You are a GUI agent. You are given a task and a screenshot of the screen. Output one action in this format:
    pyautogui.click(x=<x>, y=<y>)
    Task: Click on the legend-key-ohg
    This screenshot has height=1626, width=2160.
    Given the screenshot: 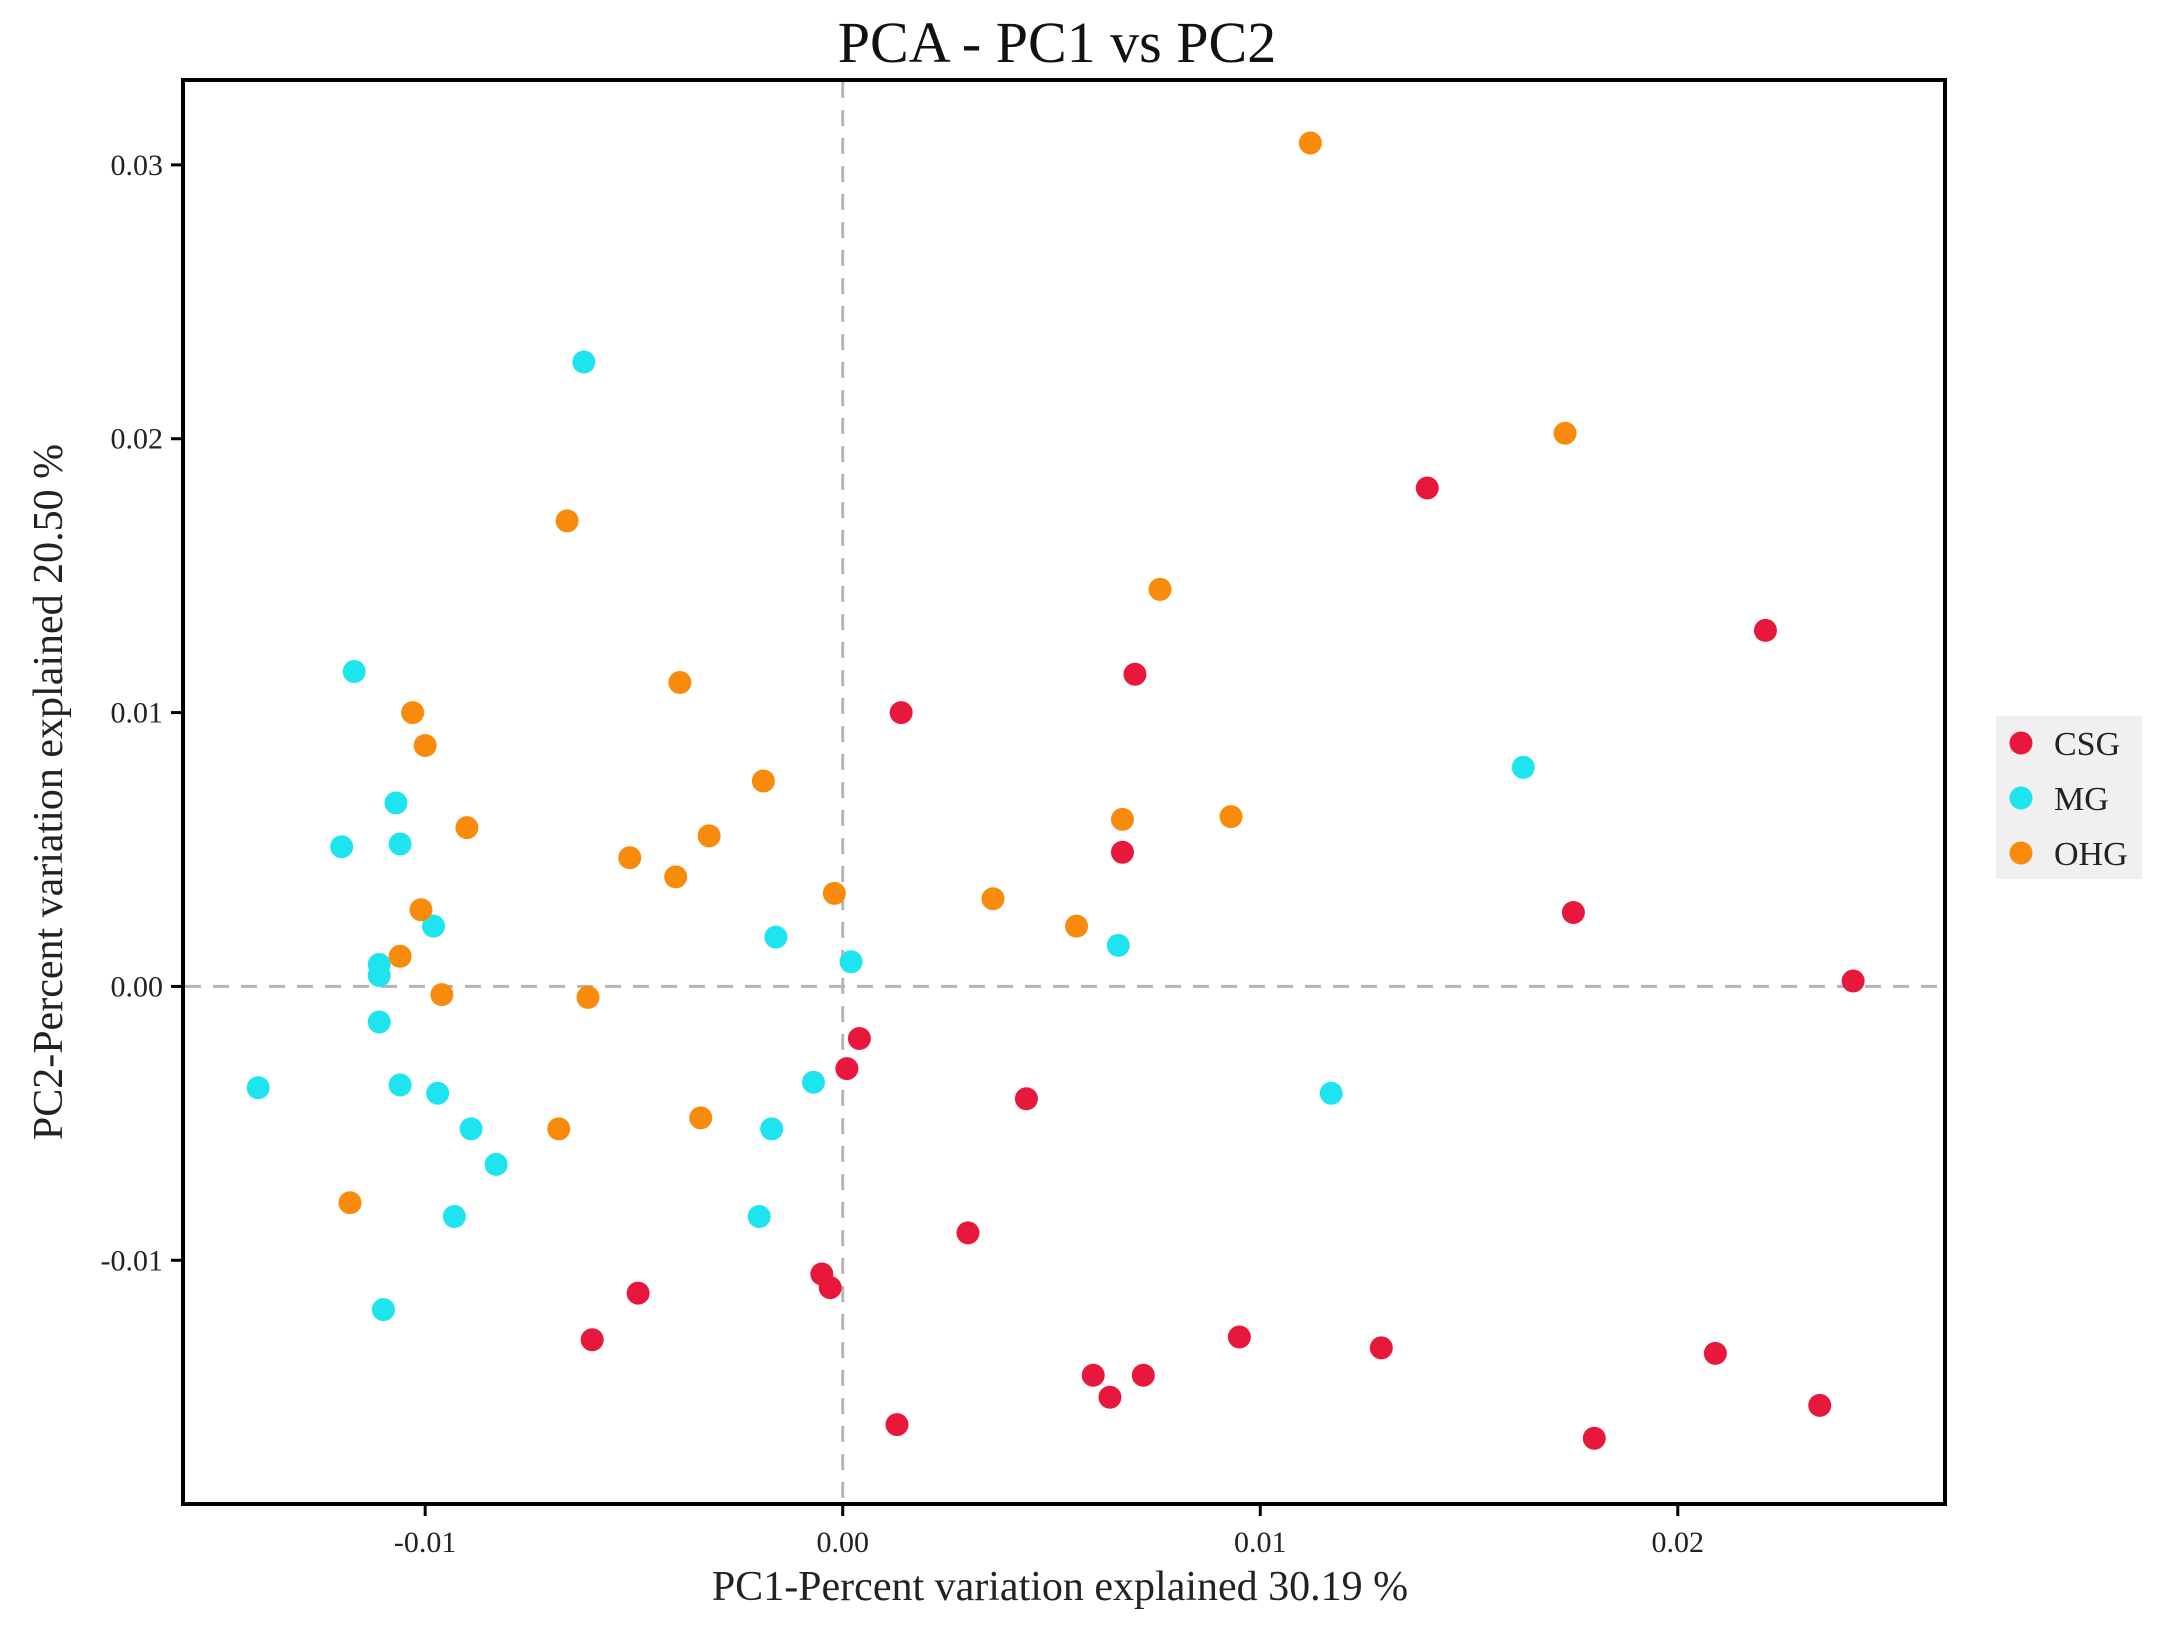 What is the action you would take?
    pyautogui.click(x=2021, y=853)
    